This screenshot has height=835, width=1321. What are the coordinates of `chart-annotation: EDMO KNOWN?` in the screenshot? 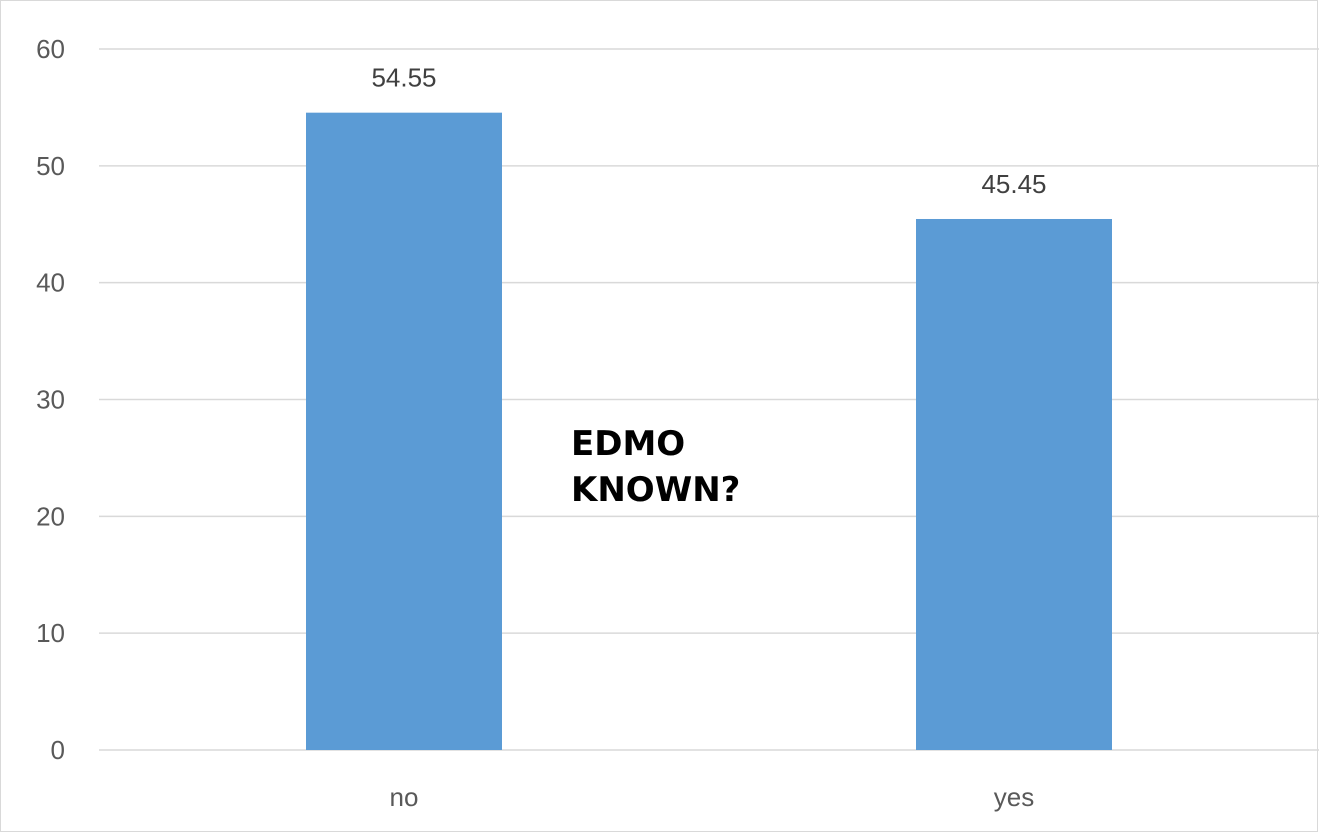 It's located at (655, 467).